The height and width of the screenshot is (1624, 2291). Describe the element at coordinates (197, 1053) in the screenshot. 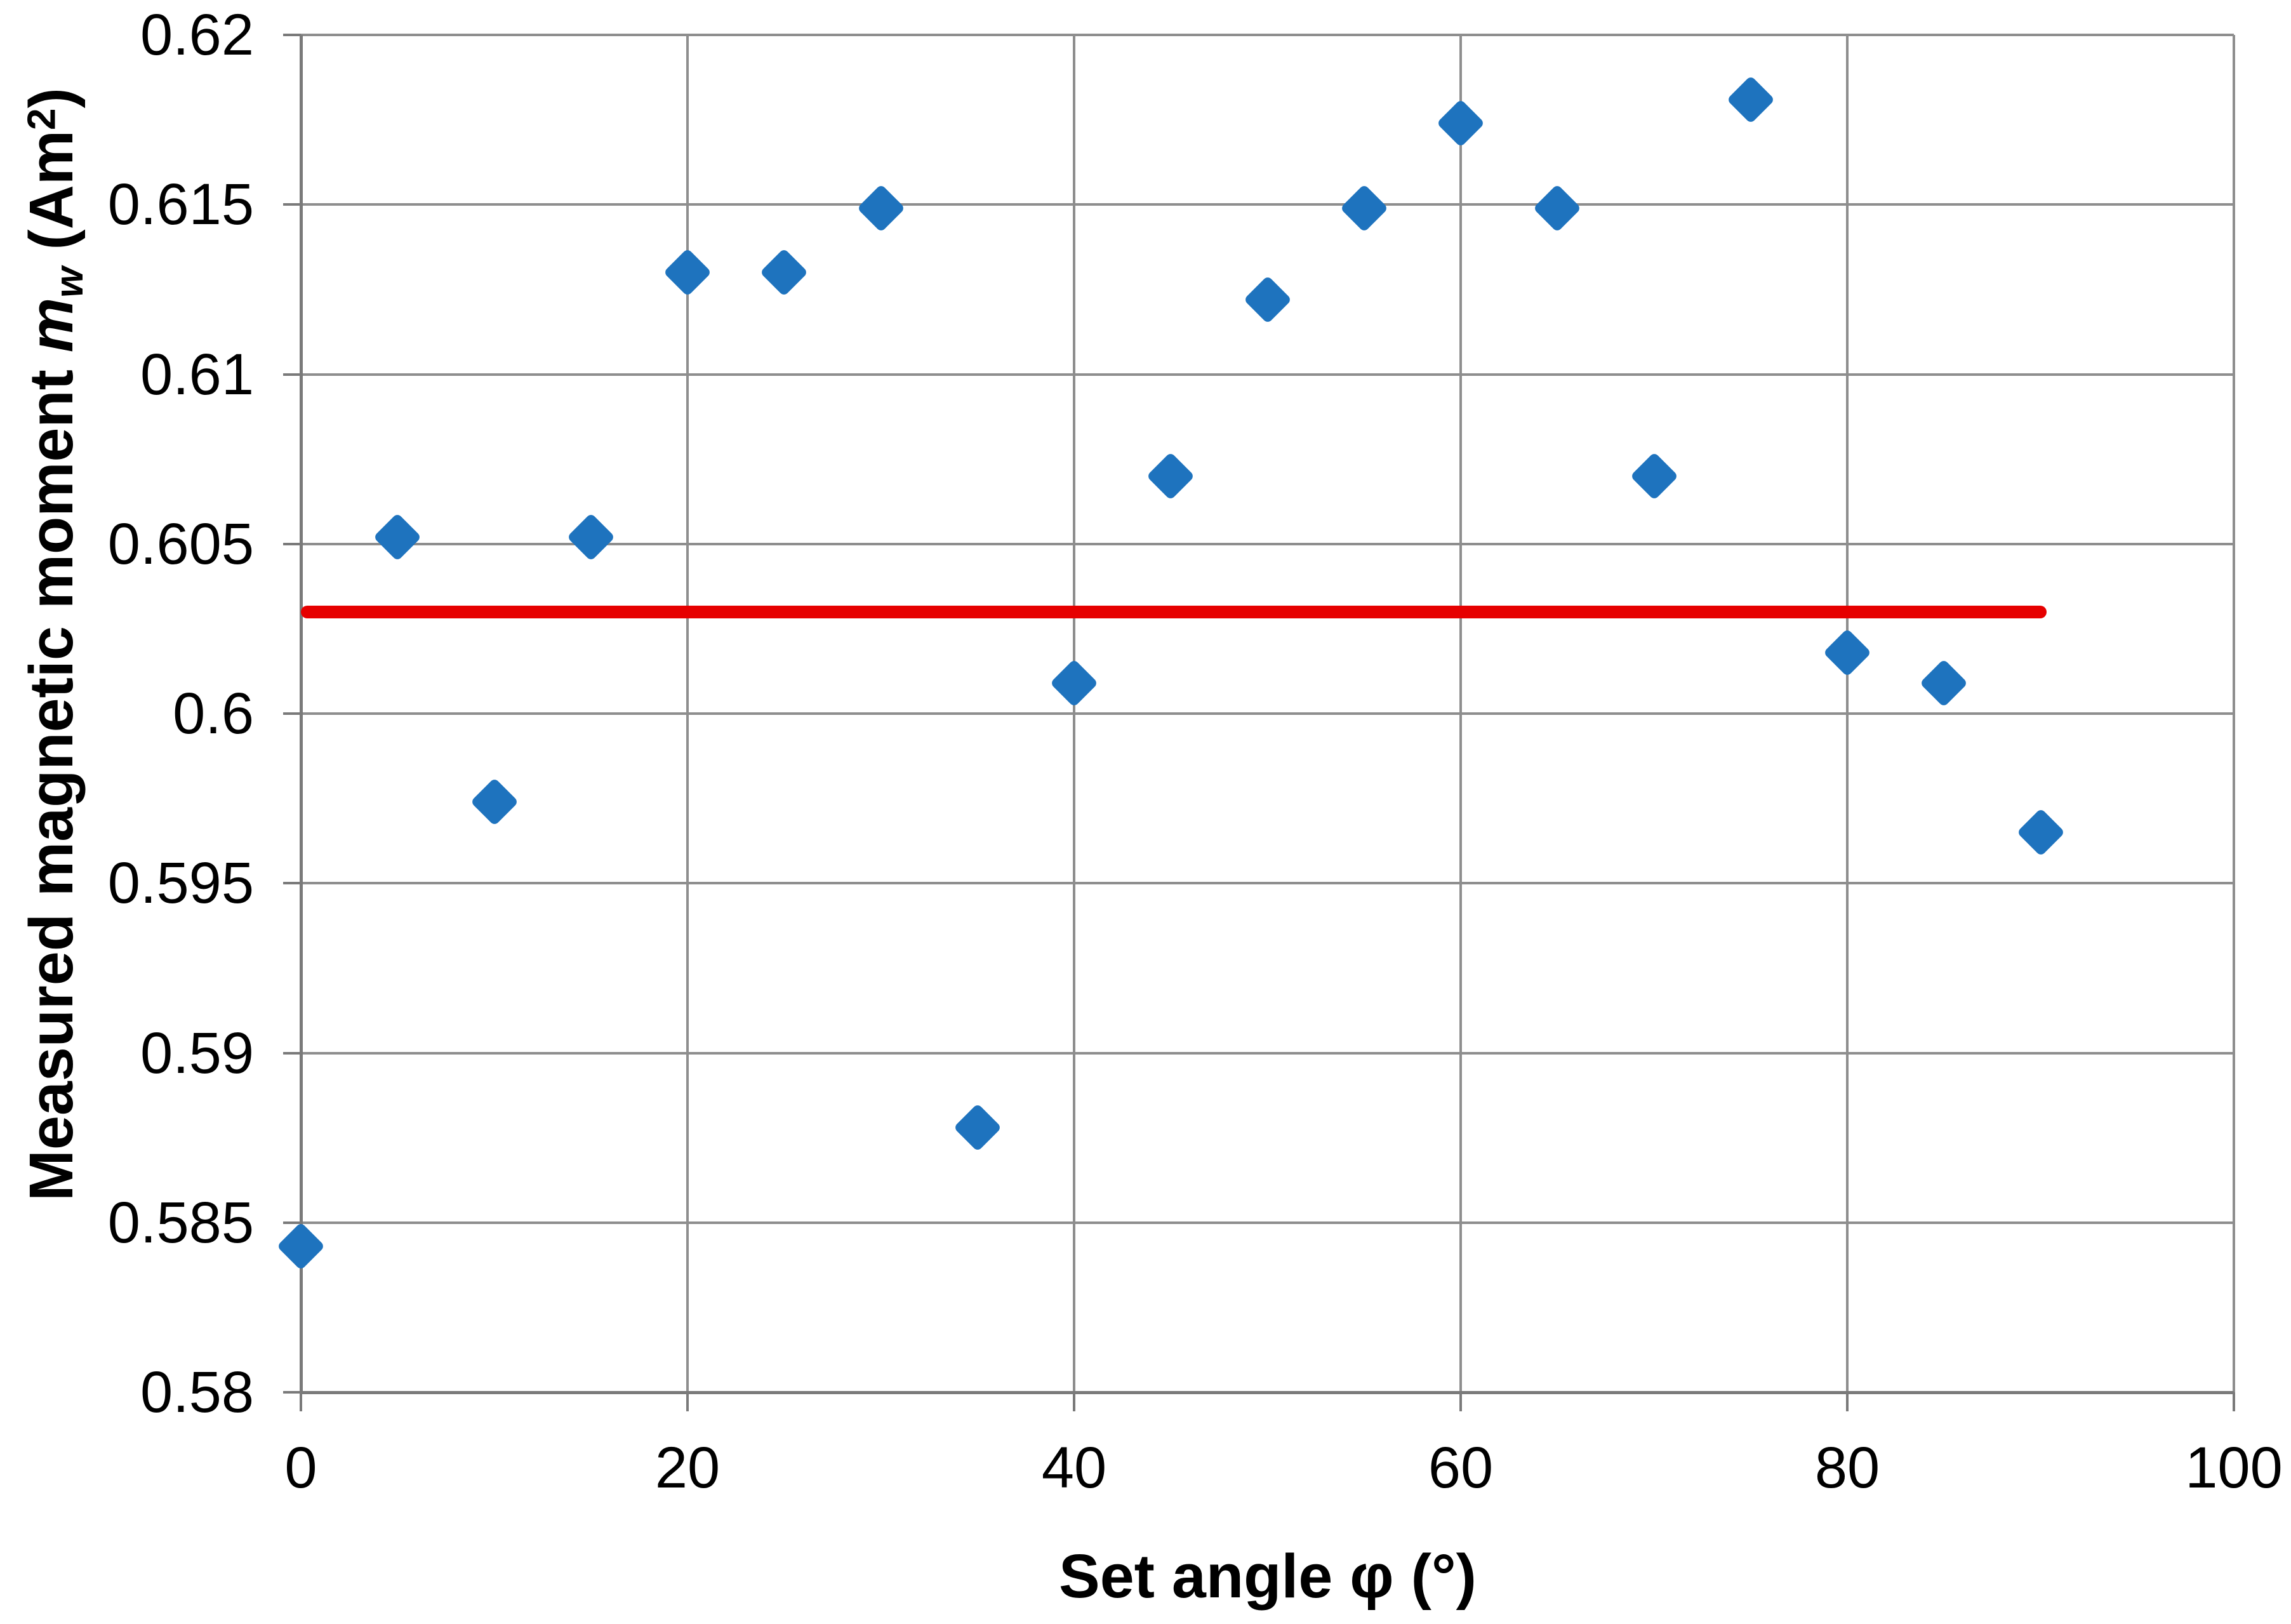

I see `y-tick-label: 0.59` at that location.